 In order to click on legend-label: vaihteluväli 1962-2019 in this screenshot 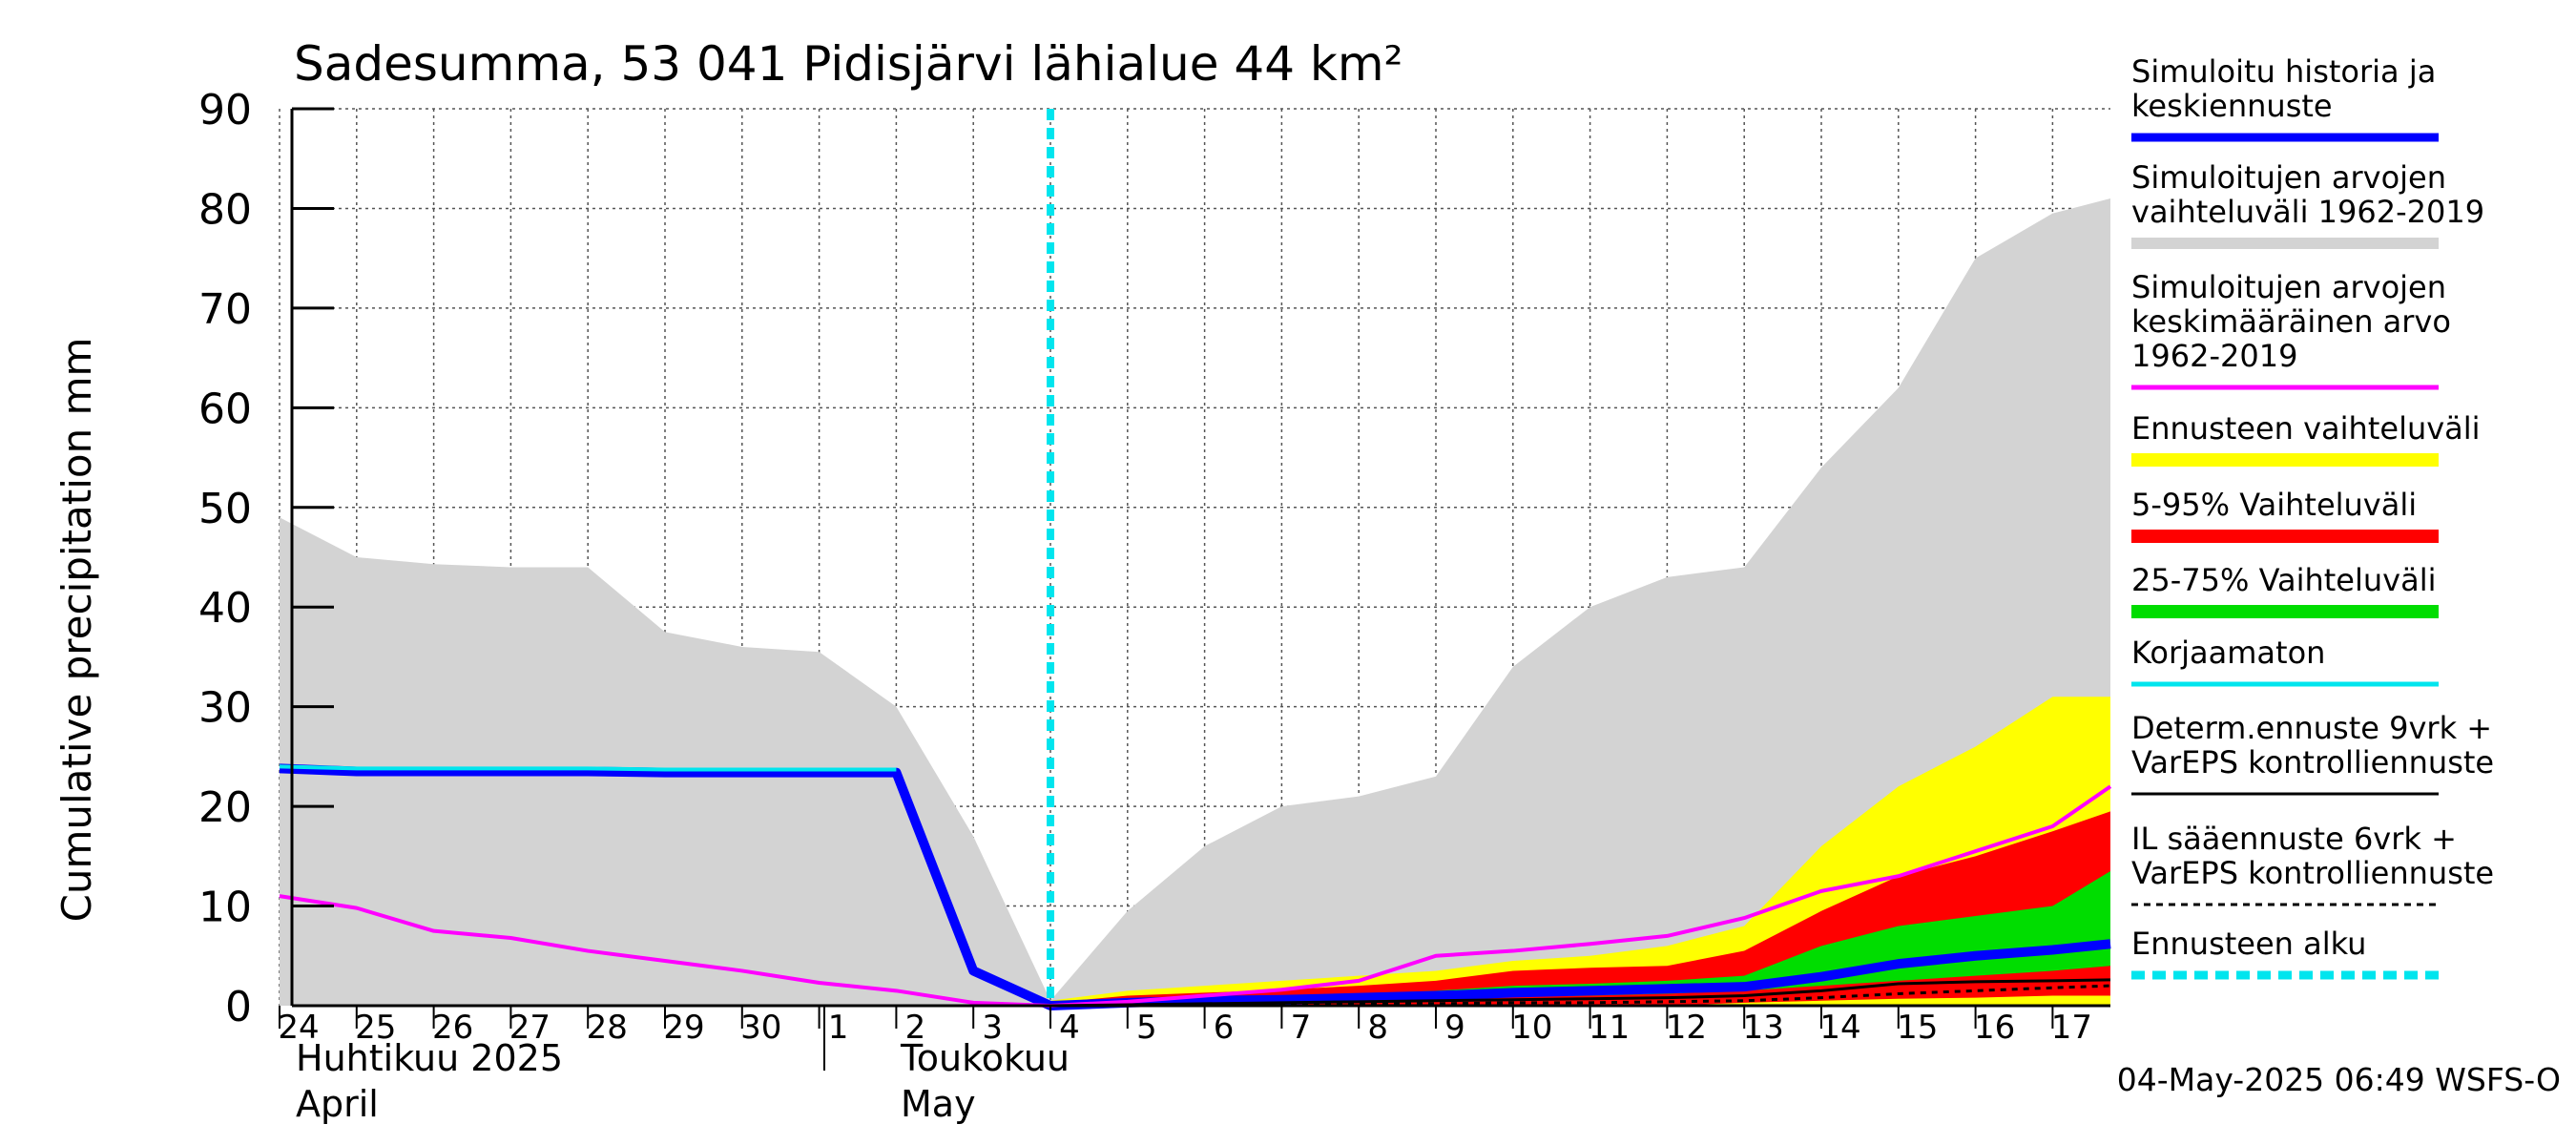, I will do `click(2307, 212)`.